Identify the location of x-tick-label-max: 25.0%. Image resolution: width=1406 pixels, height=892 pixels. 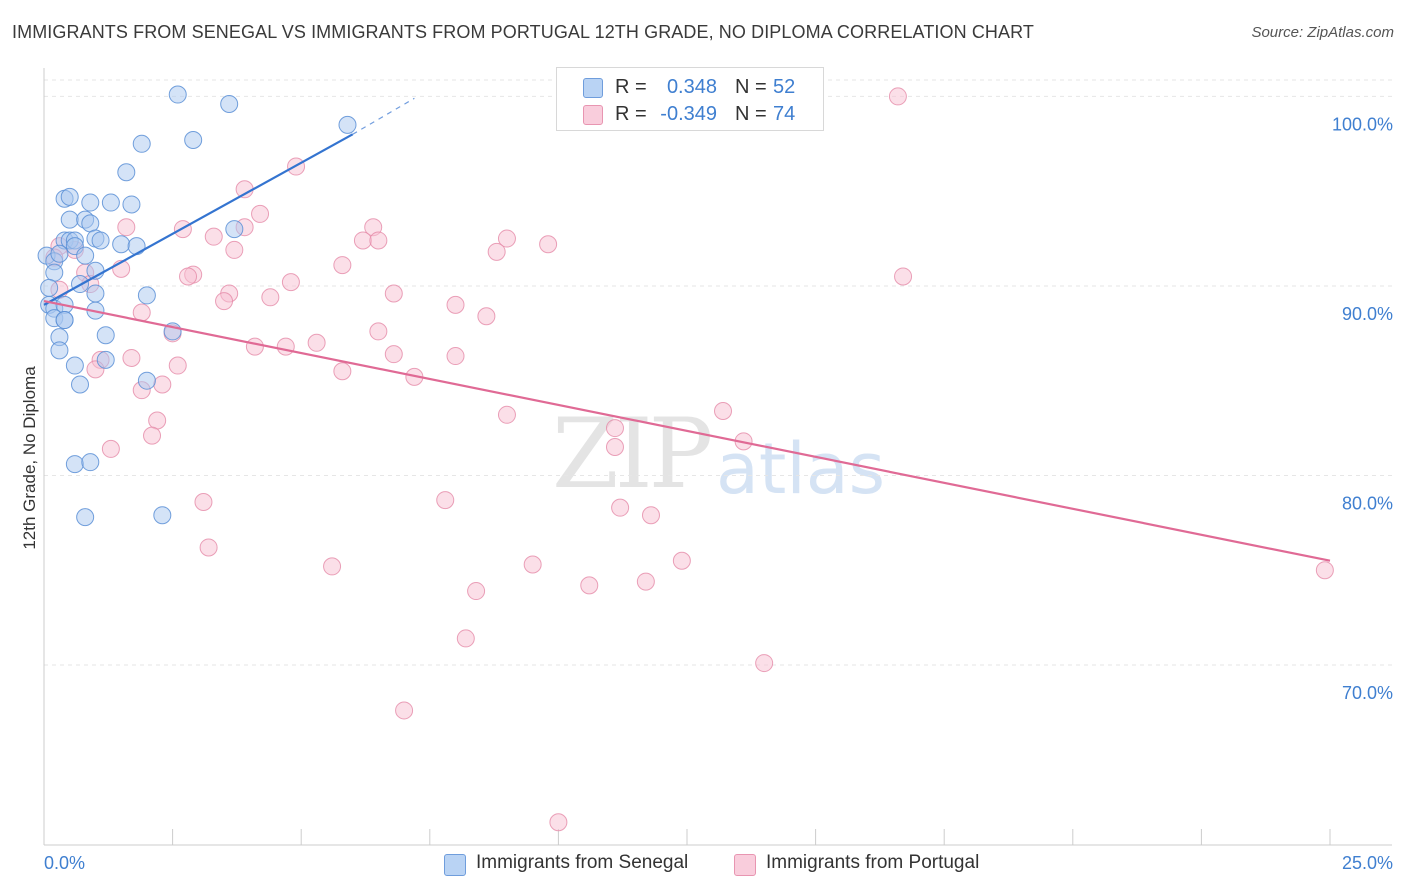
(1367, 863).